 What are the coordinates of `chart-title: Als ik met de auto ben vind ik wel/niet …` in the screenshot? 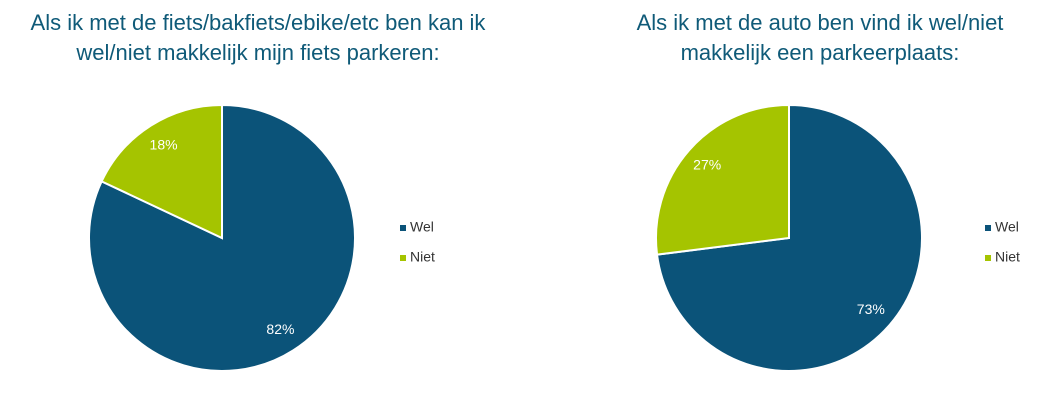 It's located at (820, 37).